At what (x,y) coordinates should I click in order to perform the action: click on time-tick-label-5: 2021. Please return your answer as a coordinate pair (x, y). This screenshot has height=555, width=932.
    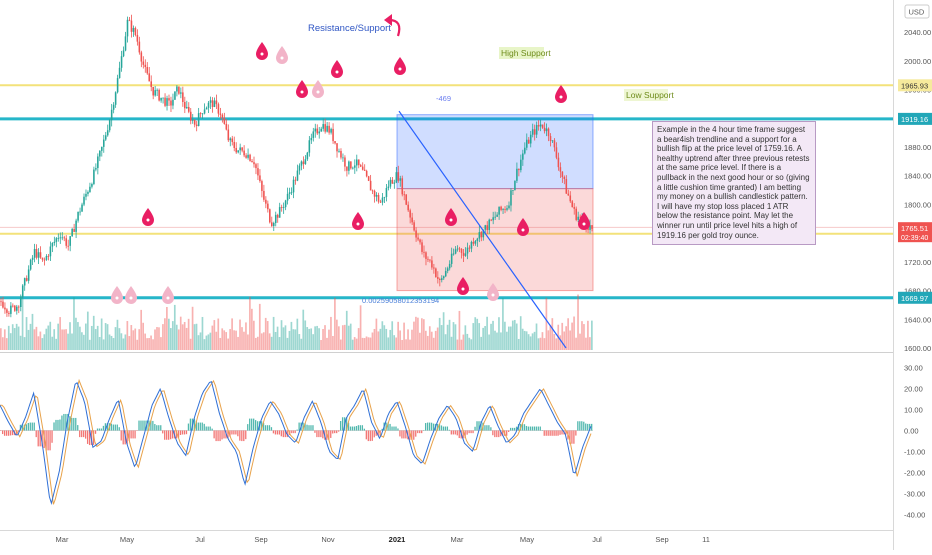
    Looking at the image, I should click on (397, 539).